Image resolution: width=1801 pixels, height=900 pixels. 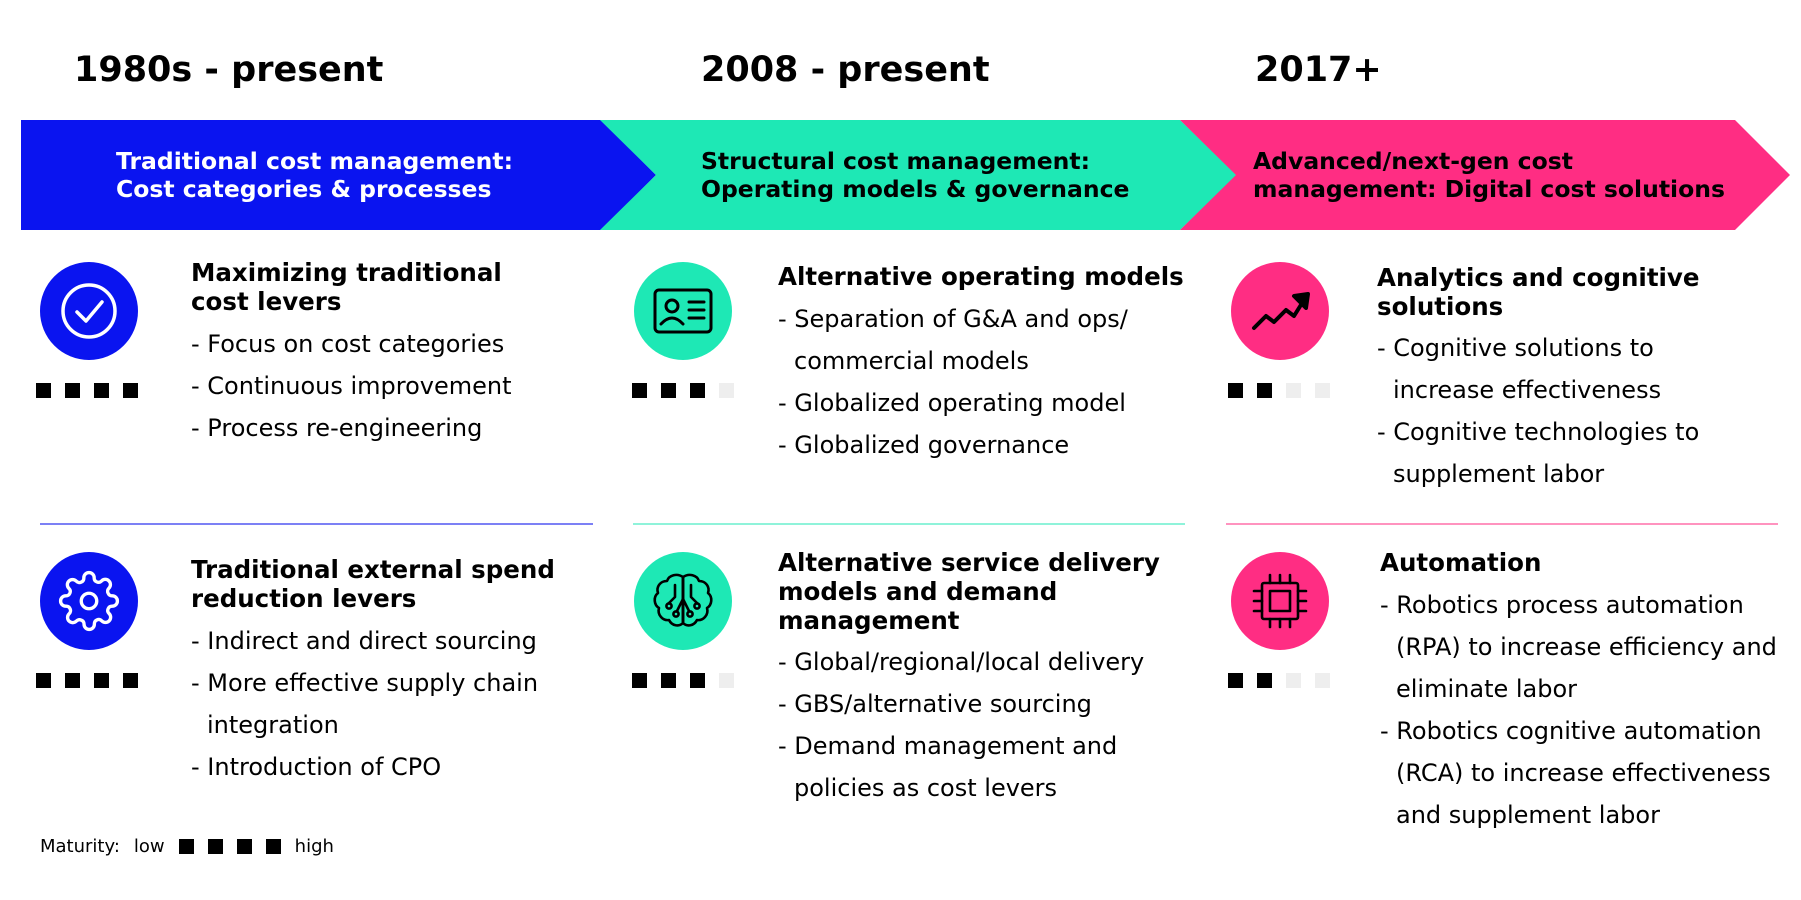 I want to click on checkmark-circle-icon, so click(x=89, y=311).